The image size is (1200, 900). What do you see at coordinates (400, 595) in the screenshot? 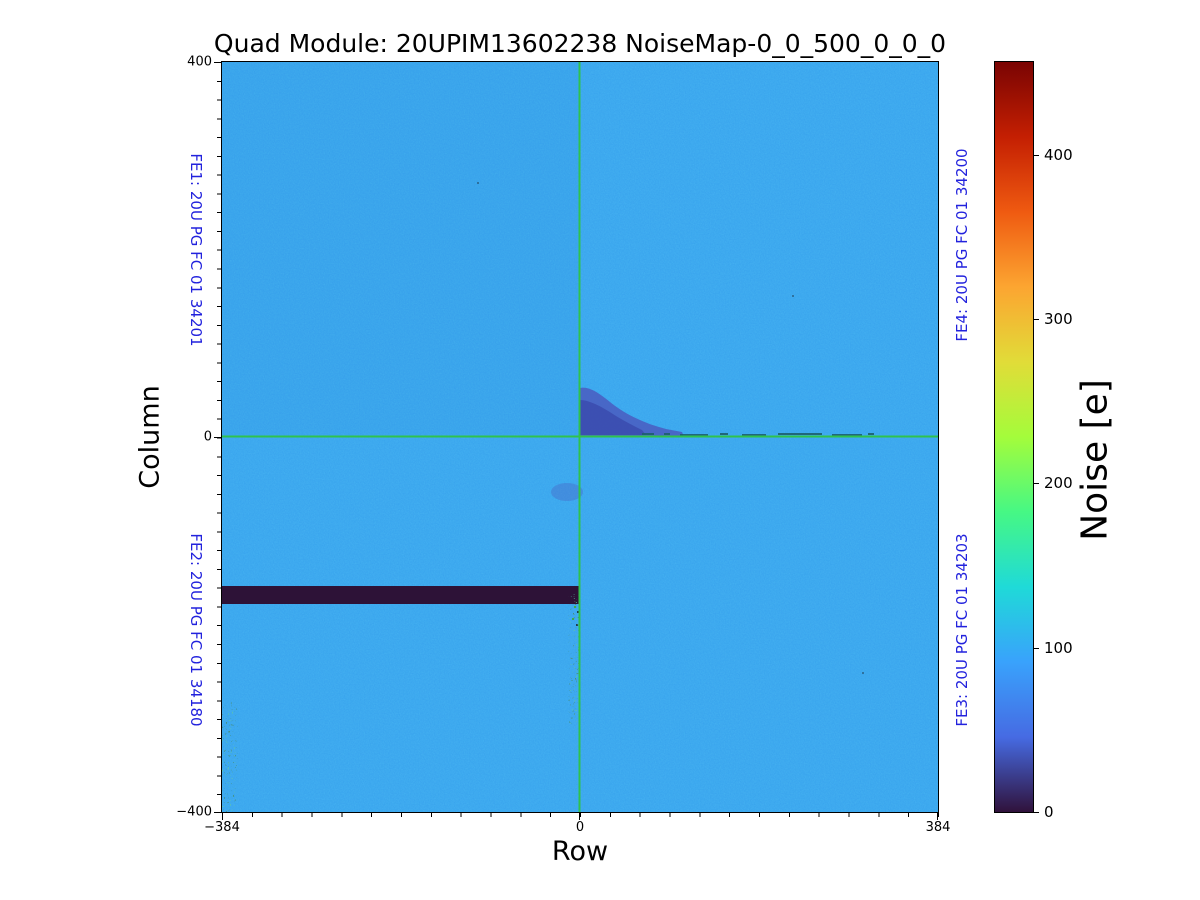
I see `zero-noise-band` at bounding box center [400, 595].